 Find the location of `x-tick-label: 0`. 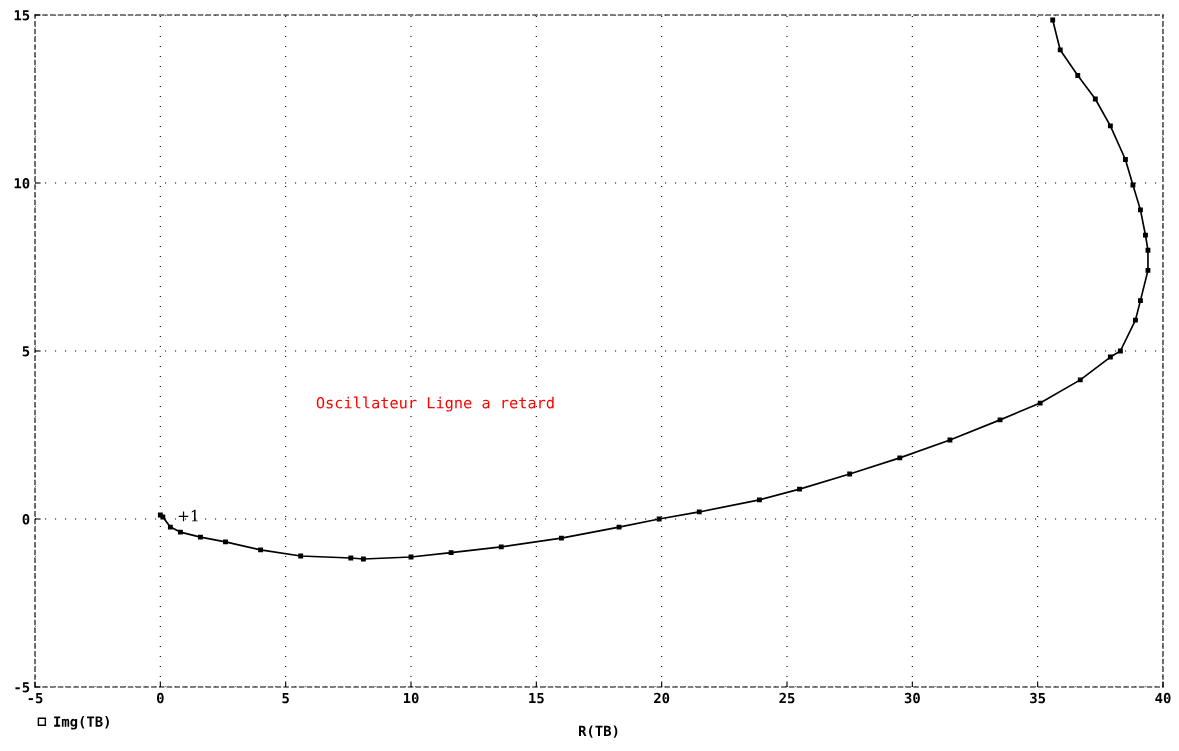

x-tick-label: 0 is located at coordinates (160, 698).